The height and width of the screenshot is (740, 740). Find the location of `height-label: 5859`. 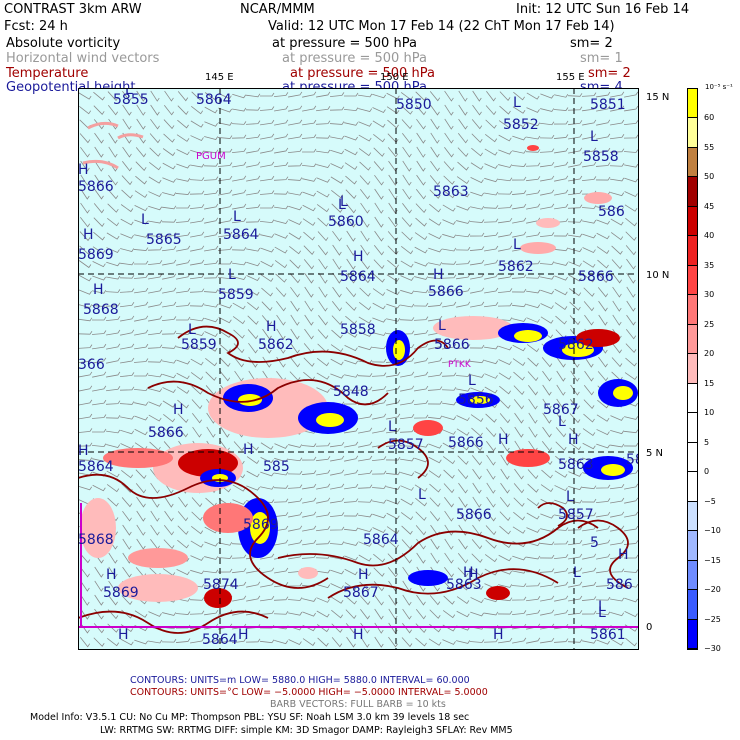

height-label: 5859 is located at coordinates (199, 345).